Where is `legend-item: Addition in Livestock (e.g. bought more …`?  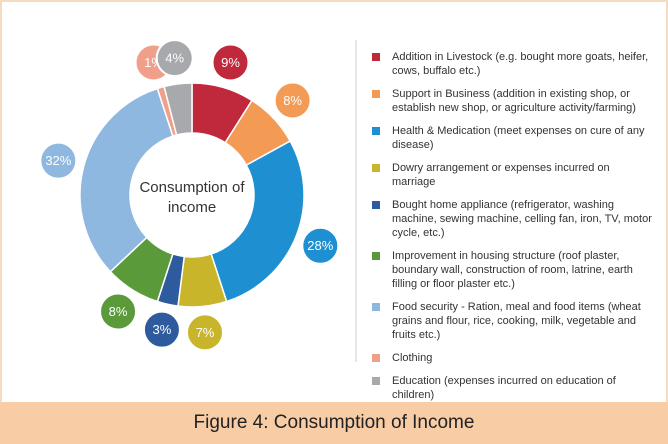
legend-item: Addition in Livestock (e.g. bought more … is located at coordinates (512, 64).